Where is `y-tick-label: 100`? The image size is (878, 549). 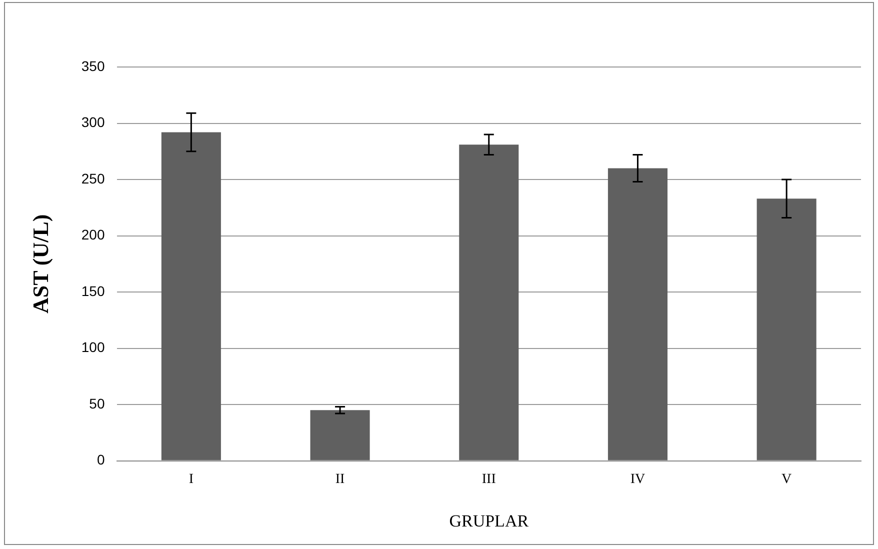
y-tick-label: 100 is located at coordinates (93, 347).